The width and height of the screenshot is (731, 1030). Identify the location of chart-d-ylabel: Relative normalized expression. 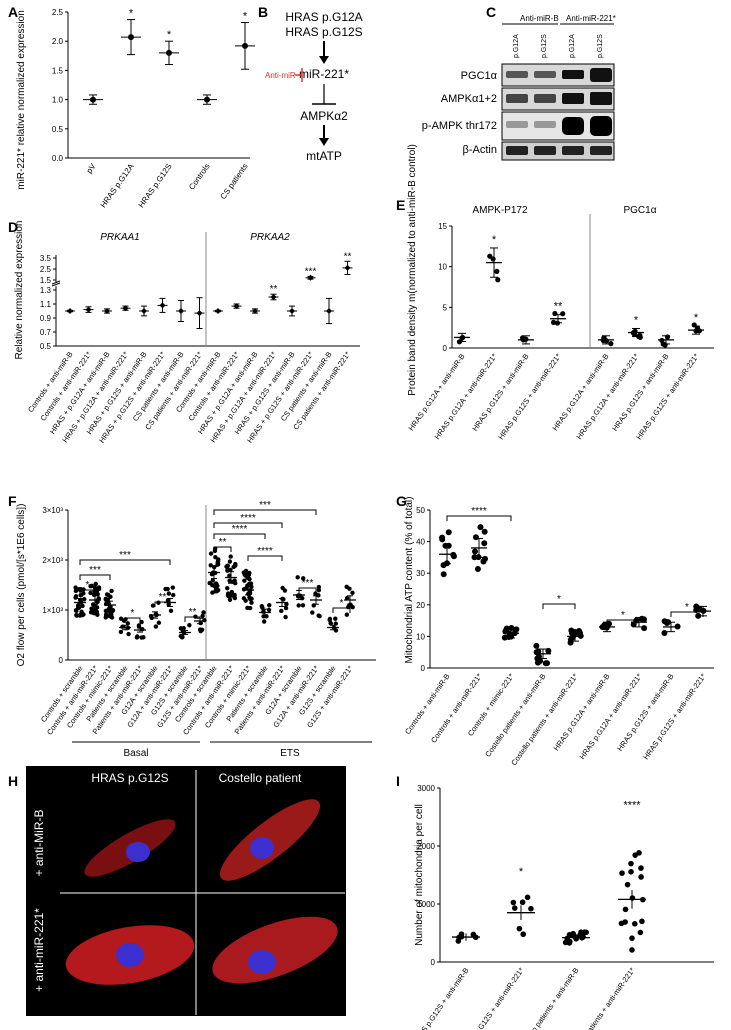
(19, 290).